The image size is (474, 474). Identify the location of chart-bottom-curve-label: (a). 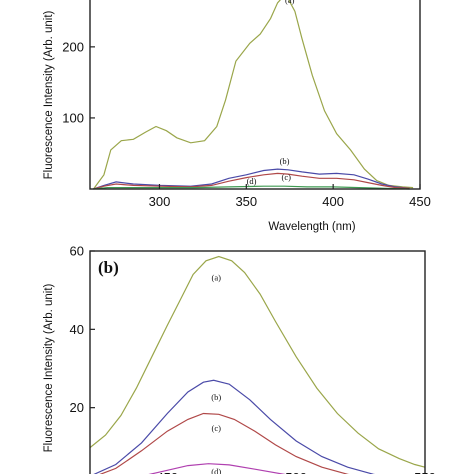
(217, 277).